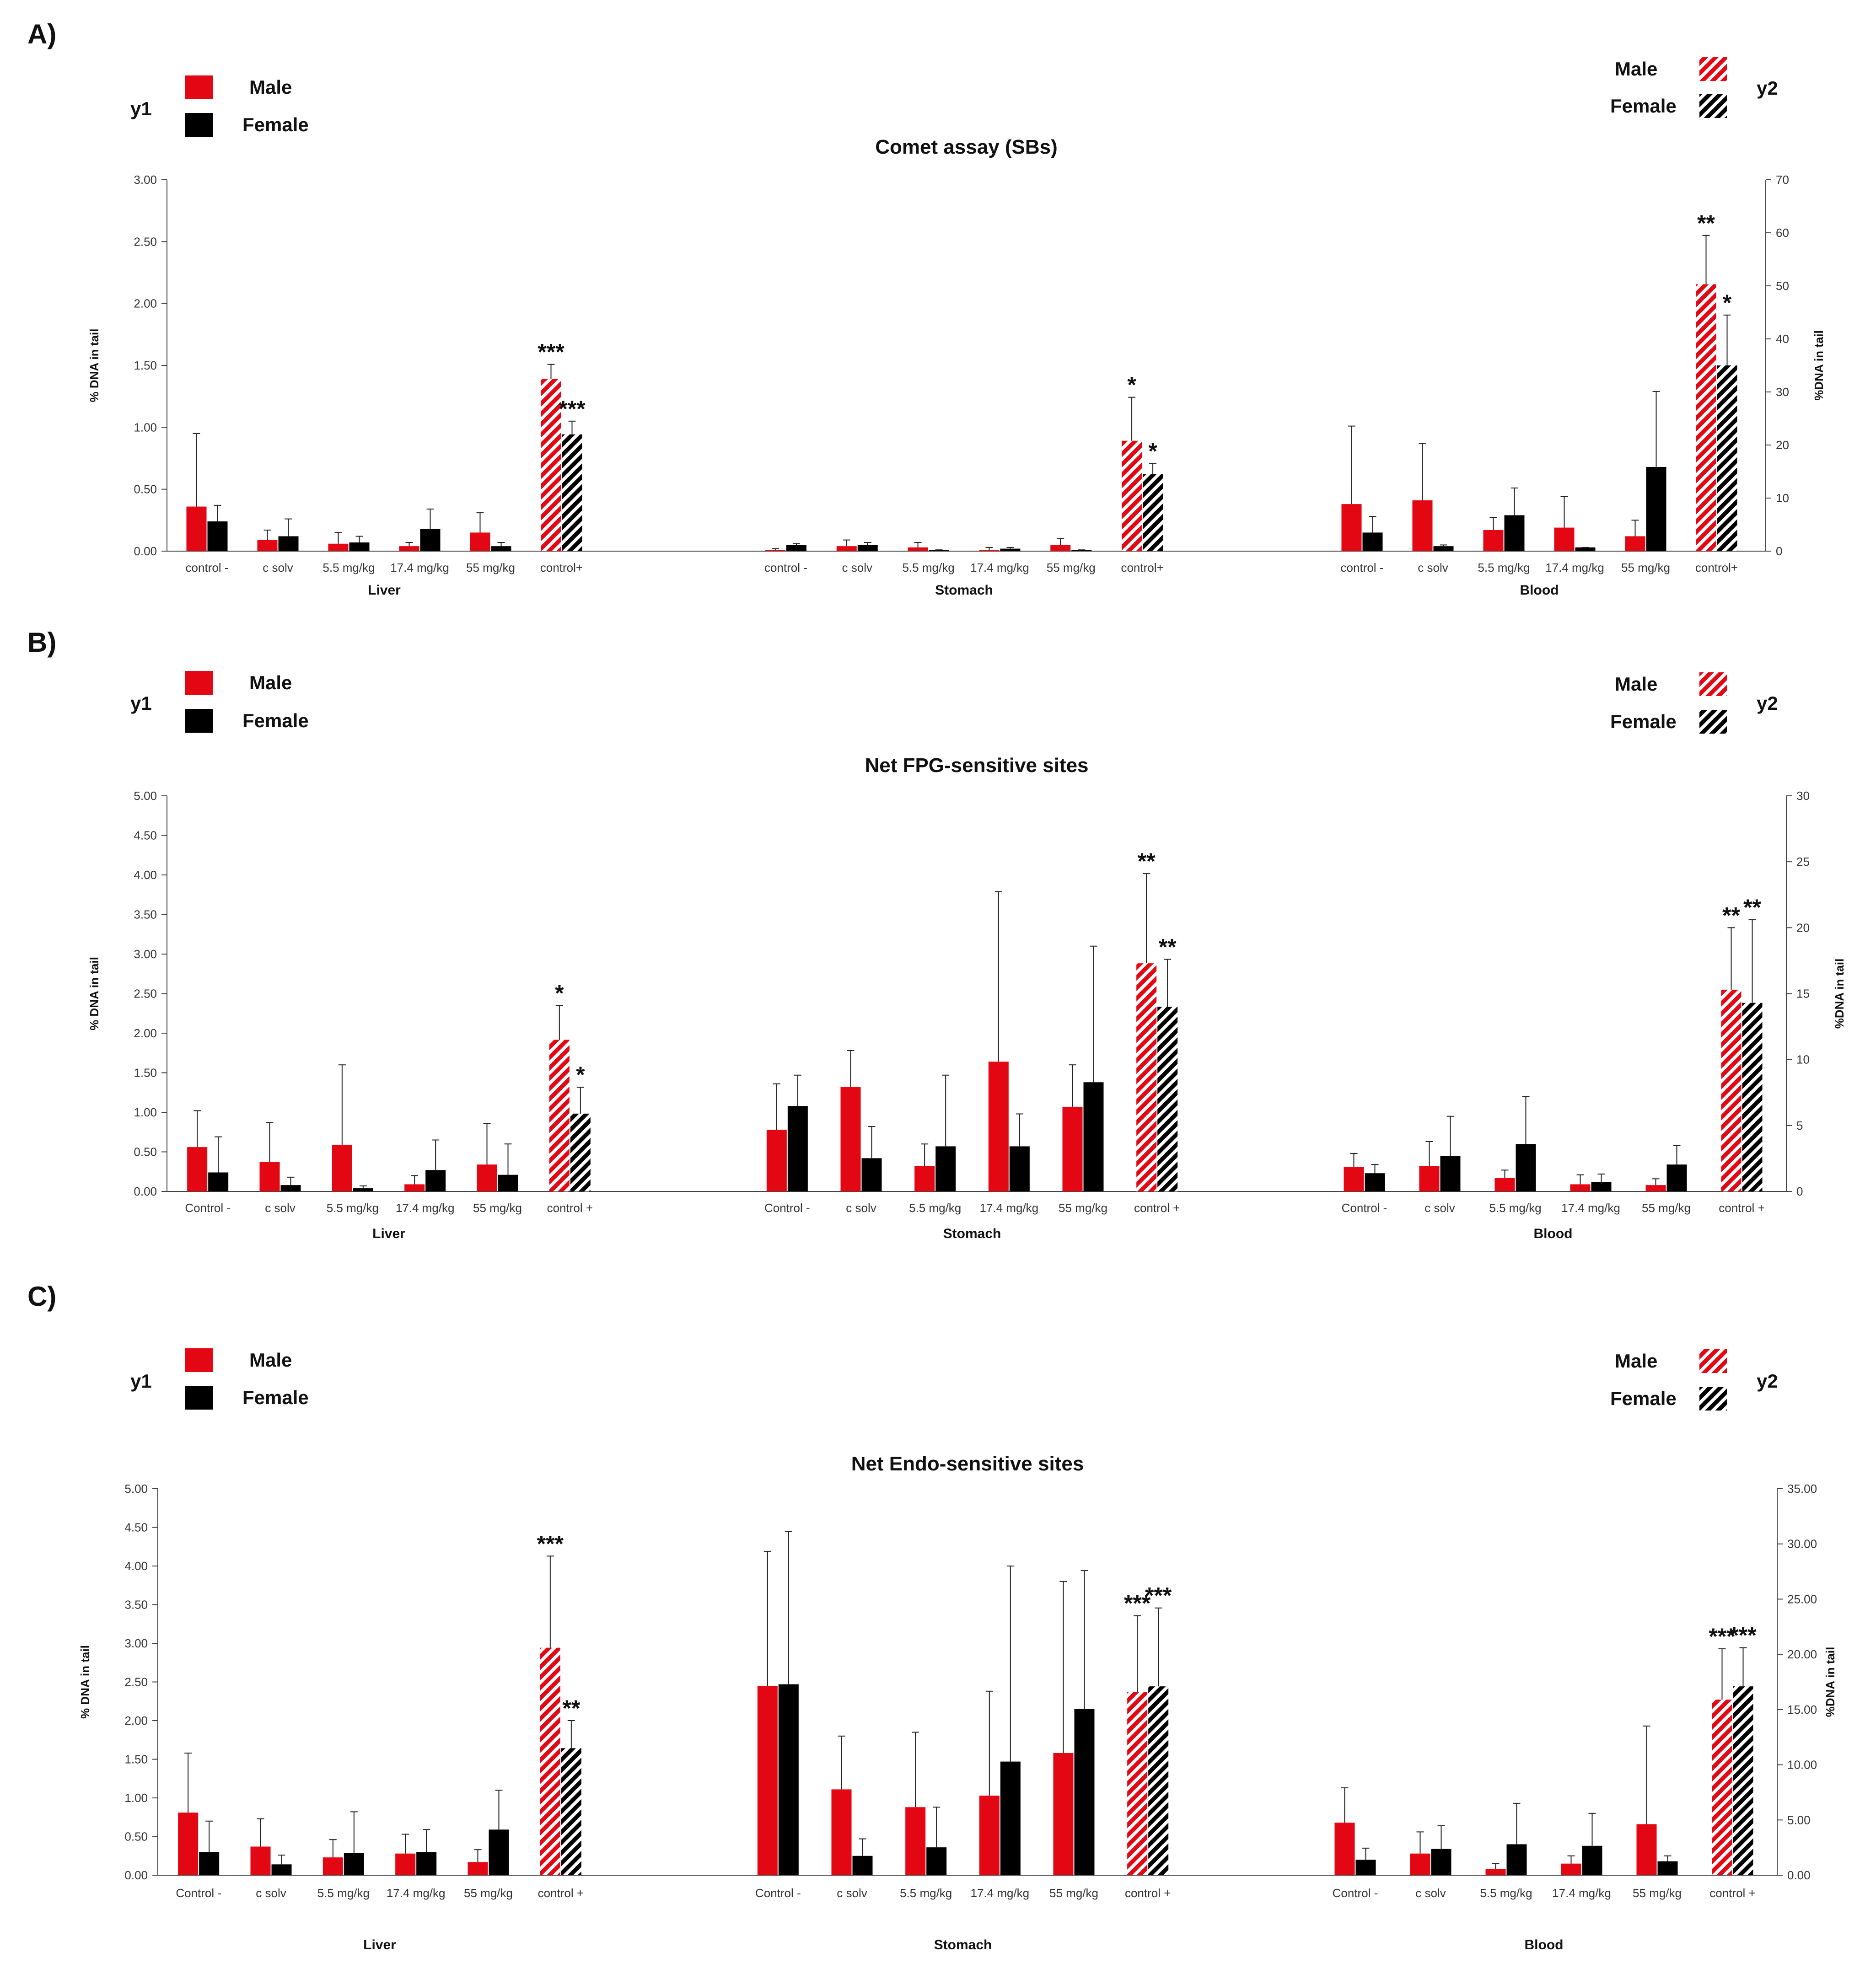 The width and height of the screenshot is (1876, 1963). I want to click on y2-tick-label: 15, so click(1803, 994).